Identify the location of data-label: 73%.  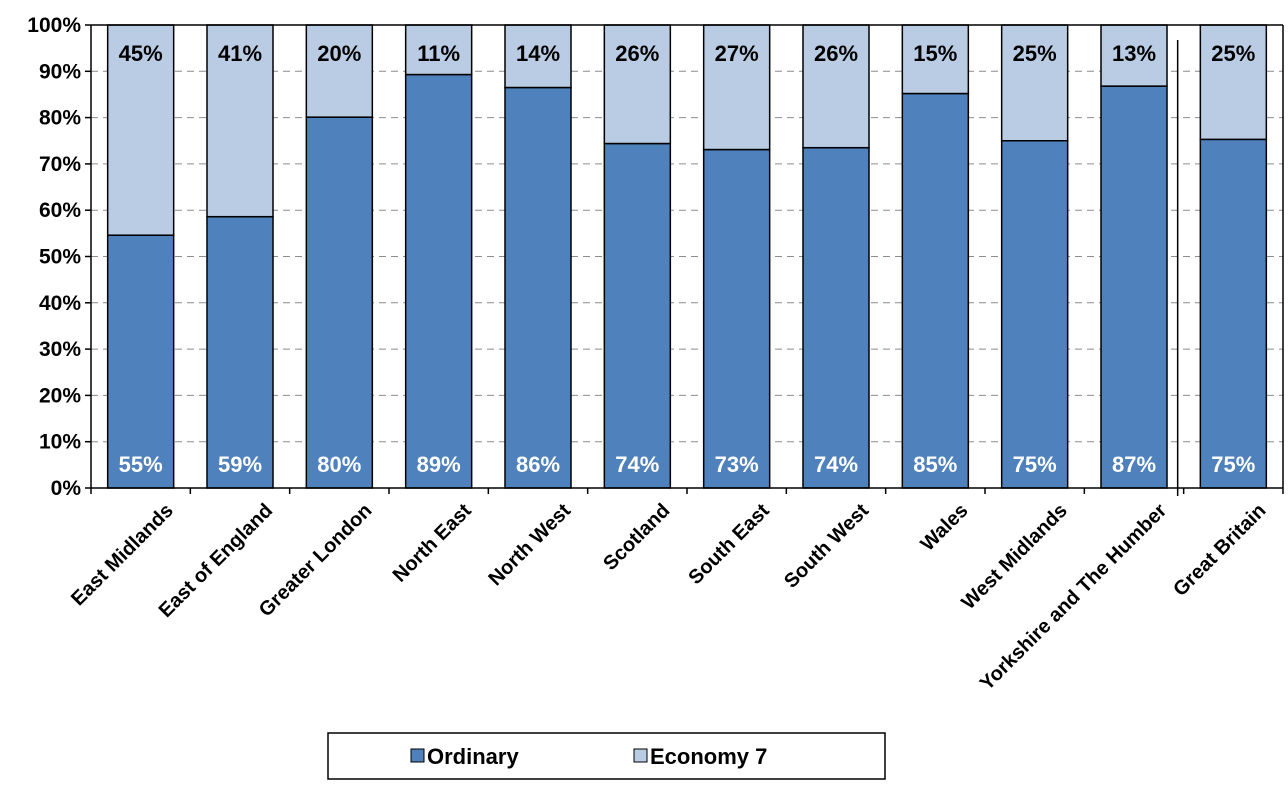
(737, 464).